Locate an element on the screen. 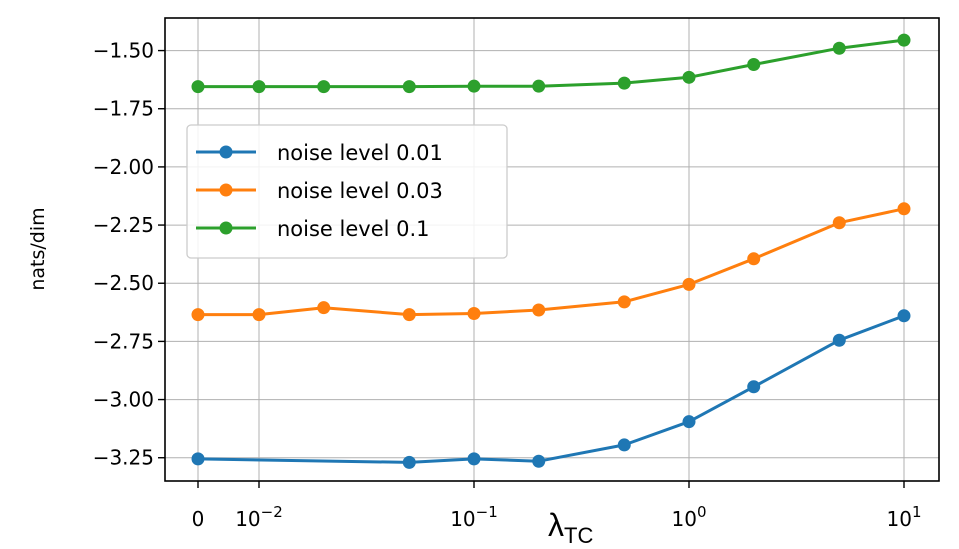  y-tick-label: −2.00 is located at coordinates (123, 167).